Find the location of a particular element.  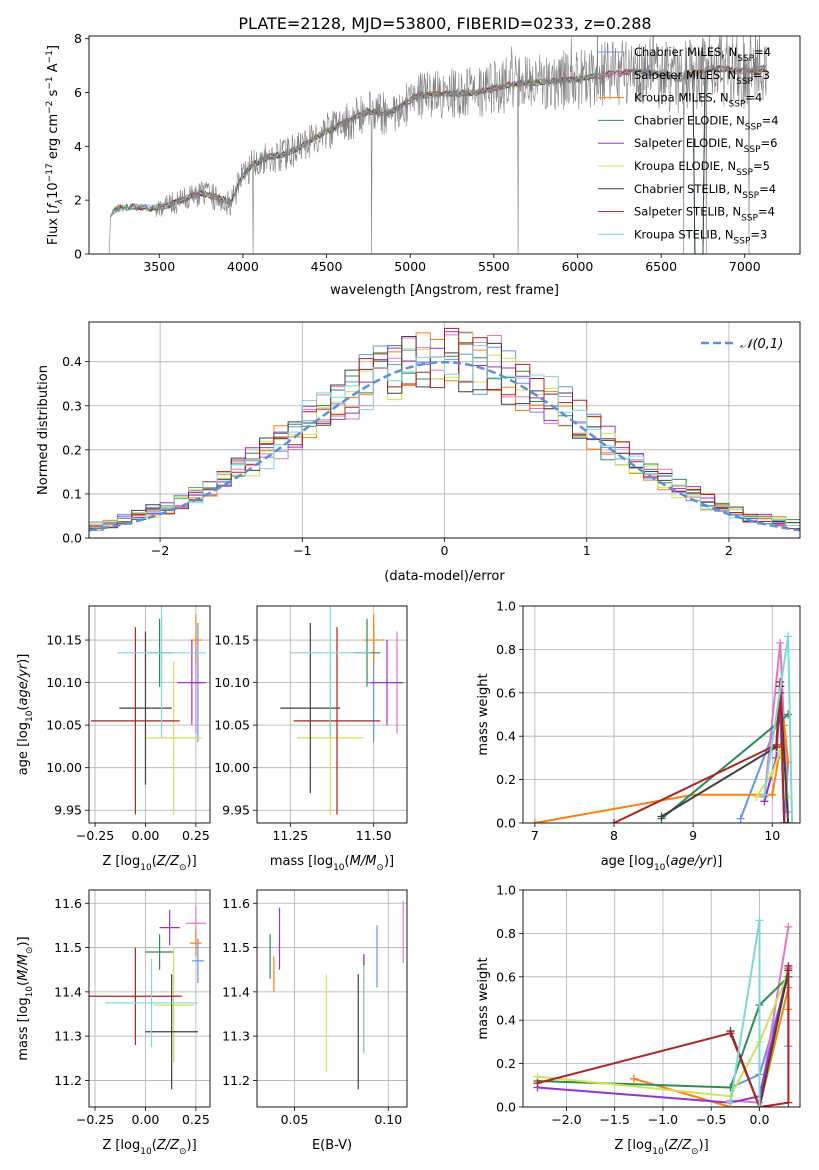

x-tick-label: −2.0 is located at coordinates (566, 1119).